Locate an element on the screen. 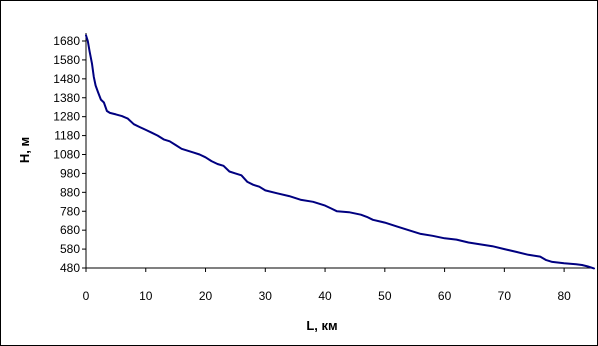 Image resolution: width=598 pixels, height=346 pixels. y-tick-label: 880 is located at coordinates (70, 192).